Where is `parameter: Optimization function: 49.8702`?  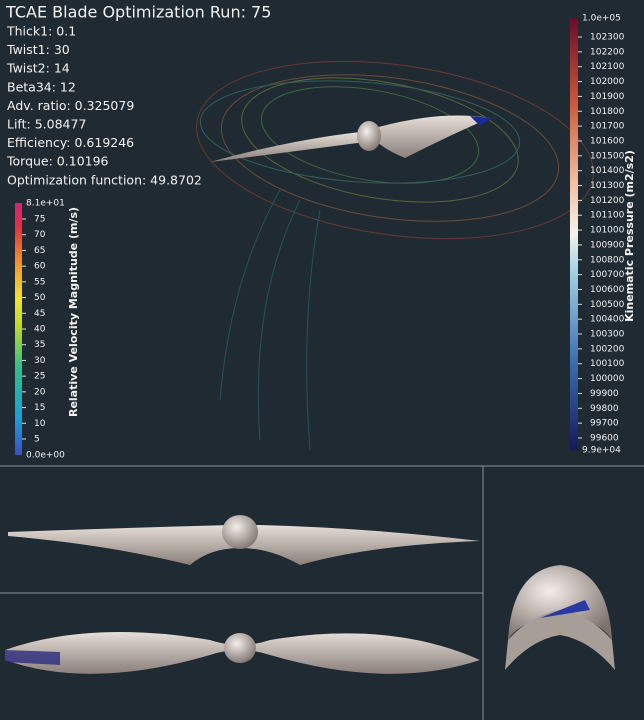 parameter: Optimization function: 49.8702 is located at coordinates (104, 179).